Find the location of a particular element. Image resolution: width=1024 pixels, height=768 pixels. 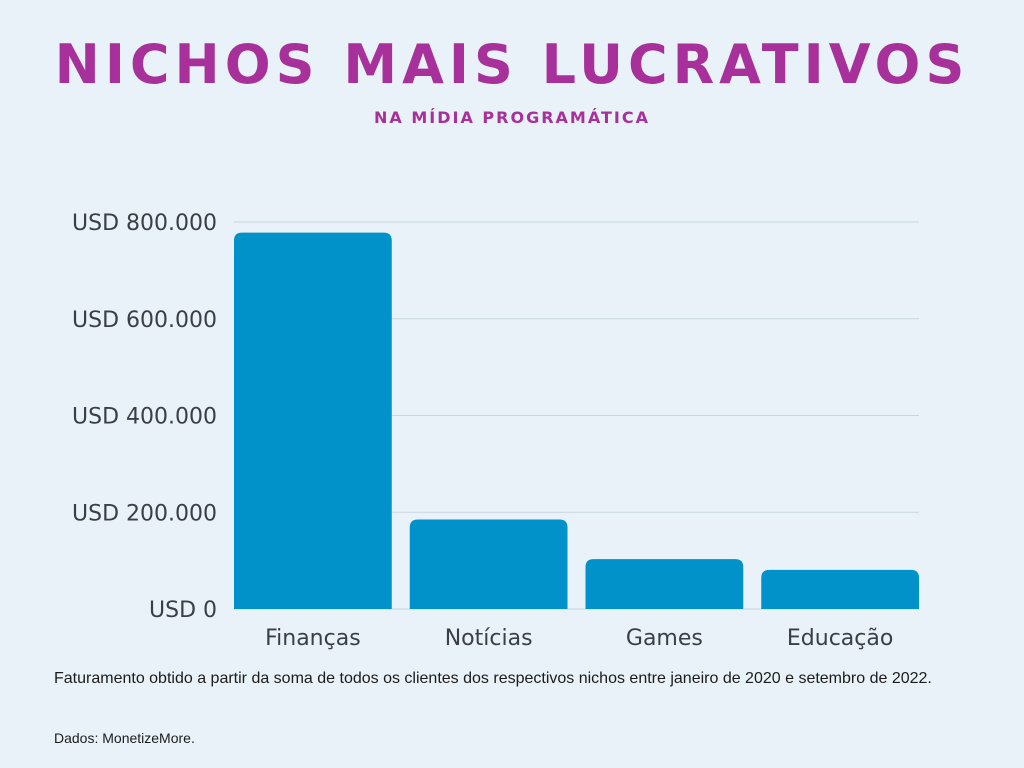

chart-subtitle: NA MÍDIA PROGRAMÁTICA is located at coordinates (512, 117).